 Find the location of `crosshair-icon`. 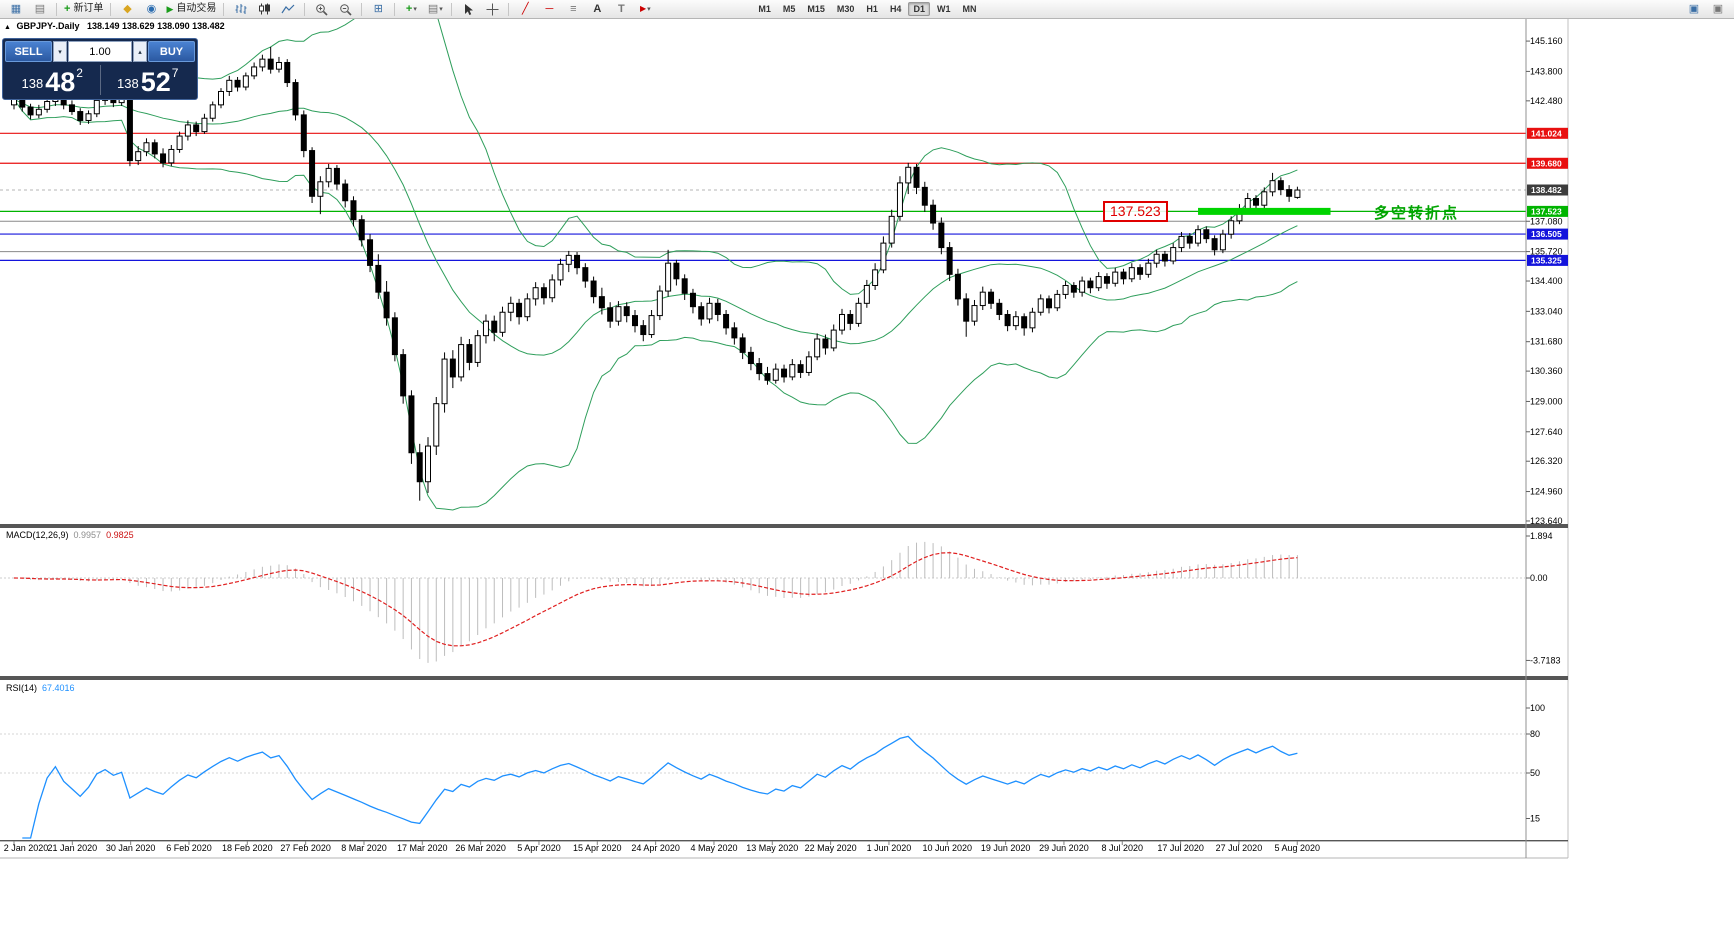

crosshair-icon is located at coordinates (492, 9).